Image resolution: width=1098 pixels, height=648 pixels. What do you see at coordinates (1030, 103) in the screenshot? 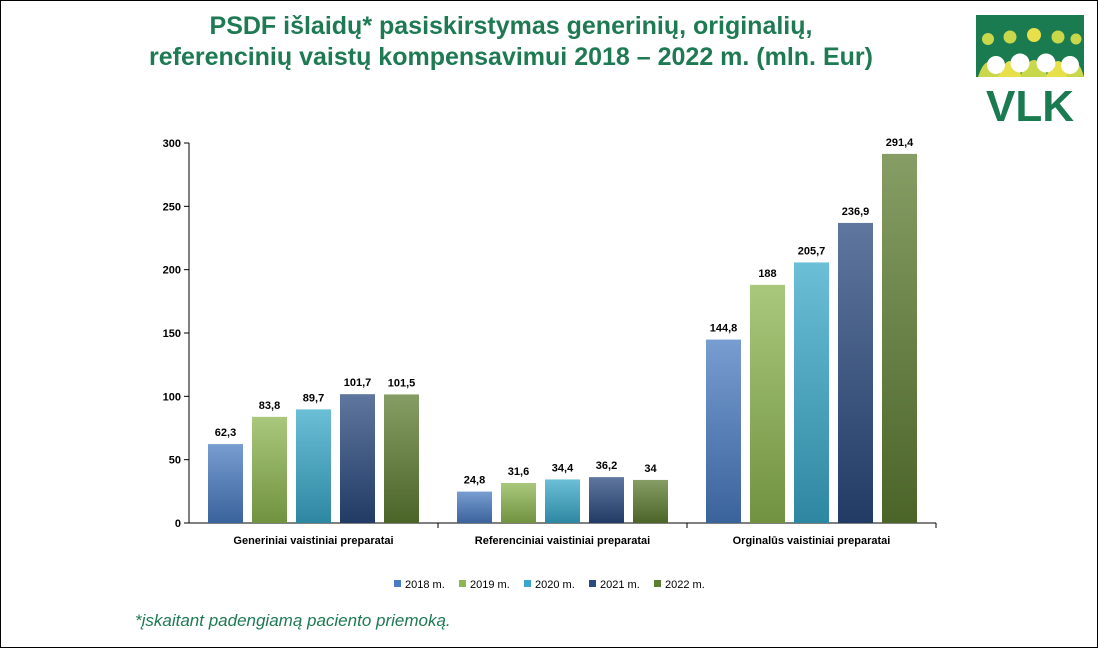
I see `logo-text: VLK` at bounding box center [1030, 103].